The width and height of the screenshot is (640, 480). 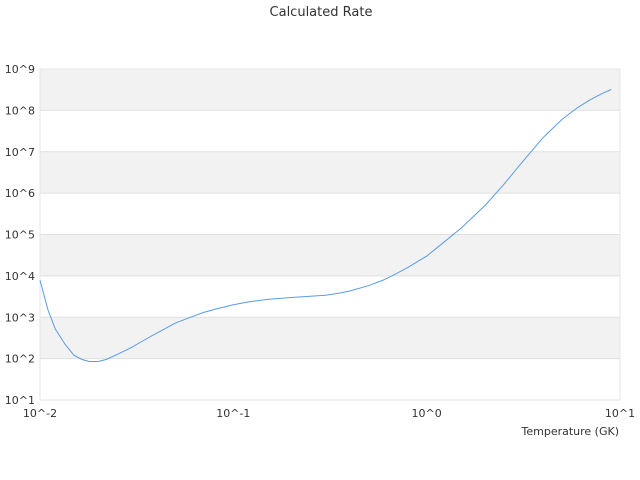 What do you see at coordinates (20, 276) in the screenshot?
I see `y-tick-label: 10^4` at bounding box center [20, 276].